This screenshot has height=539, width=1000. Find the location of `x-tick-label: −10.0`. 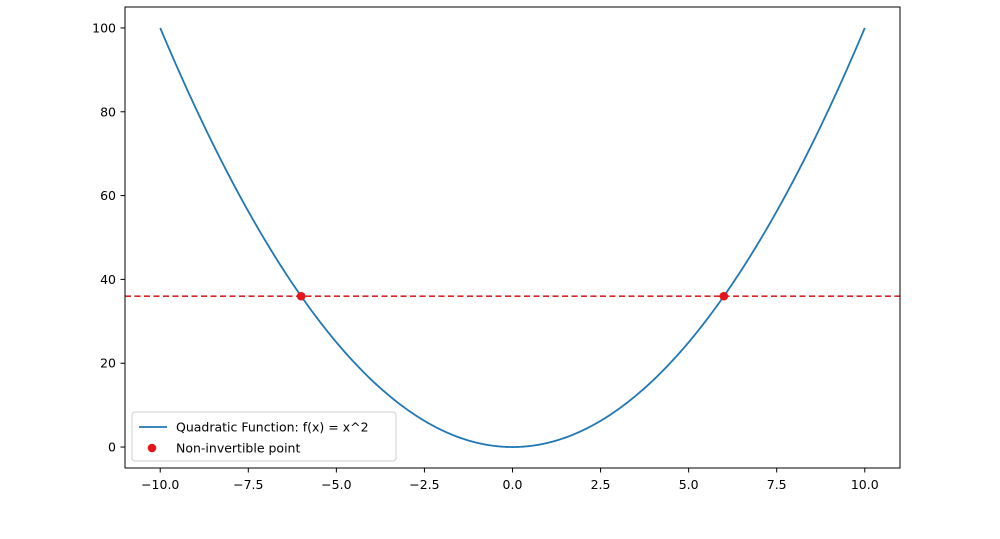

x-tick-label: −10.0 is located at coordinates (160, 484).